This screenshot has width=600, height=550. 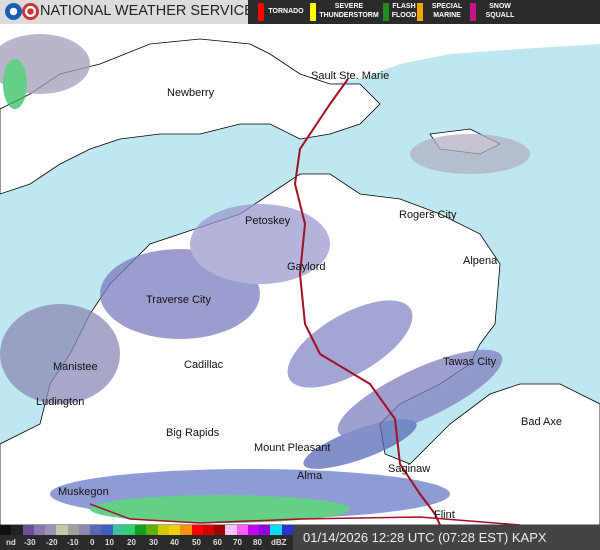 What do you see at coordinates (529, 537) in the screenshot?
I see `station-id: KAPX` at bounding box center [529, 537].